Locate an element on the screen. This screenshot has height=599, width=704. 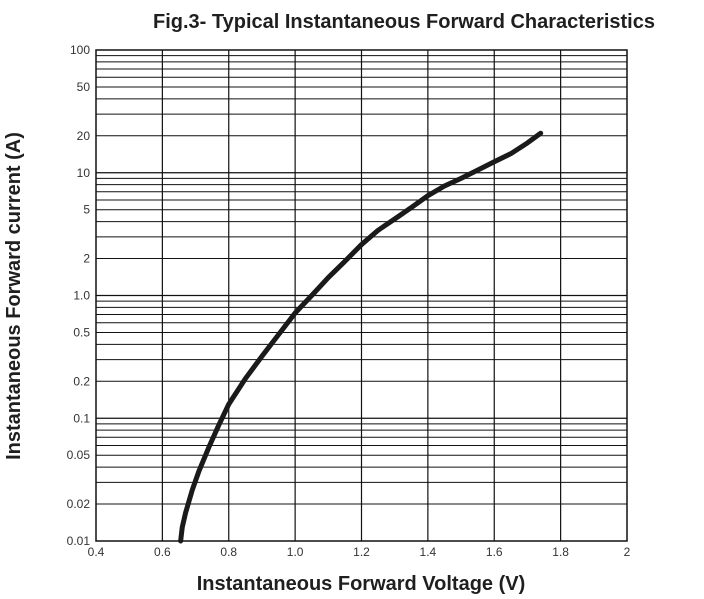
x-tick-label: 0.4 is located at coordinates (96, 552).